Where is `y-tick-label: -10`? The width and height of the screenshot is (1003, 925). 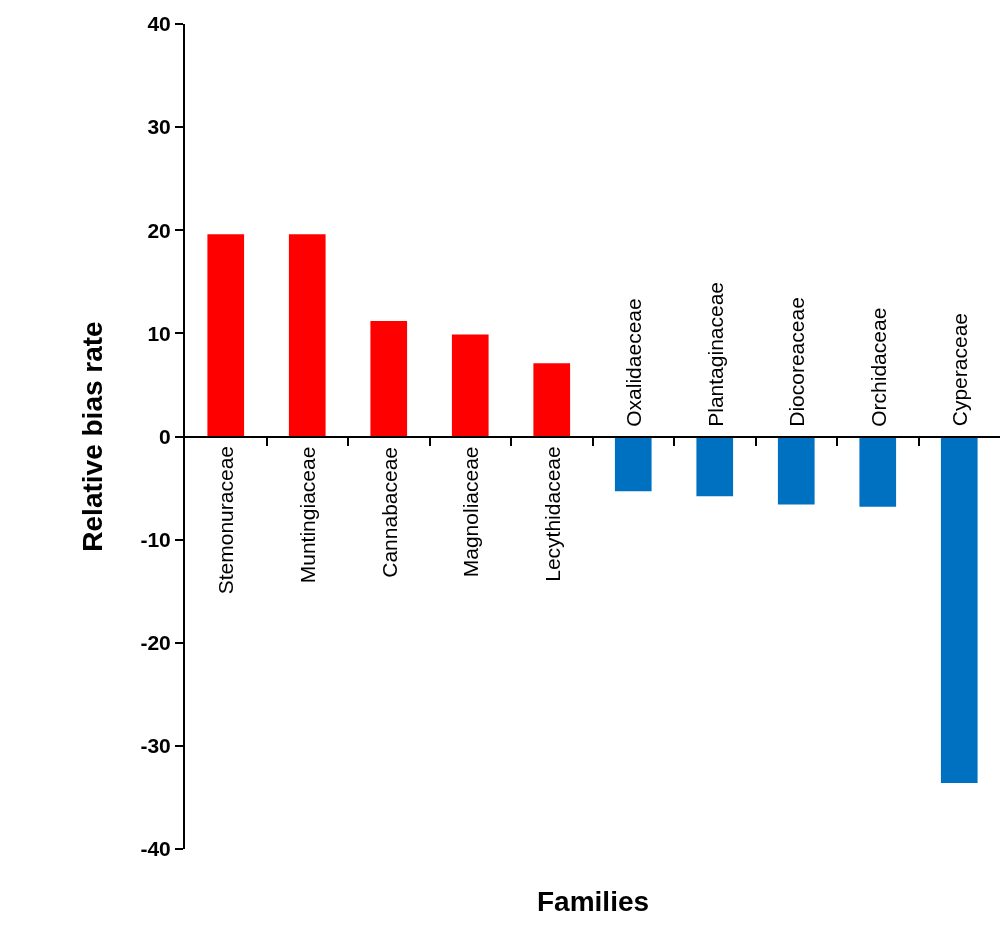
y-tick-label: -10 is located at coordinates (155, 539).